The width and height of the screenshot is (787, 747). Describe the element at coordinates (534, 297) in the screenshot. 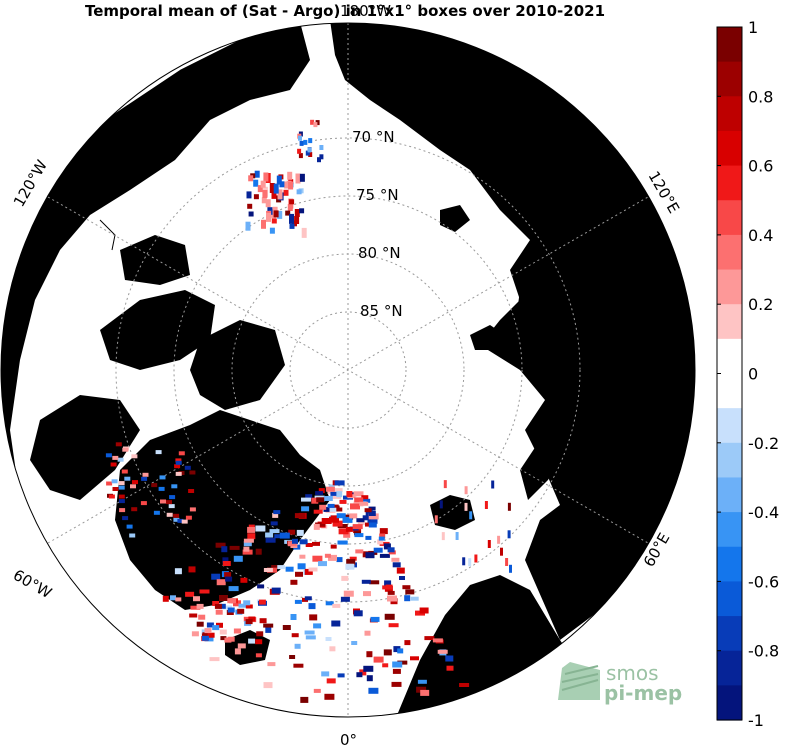

I see `landmass-severnaya-zemlya` at that location.